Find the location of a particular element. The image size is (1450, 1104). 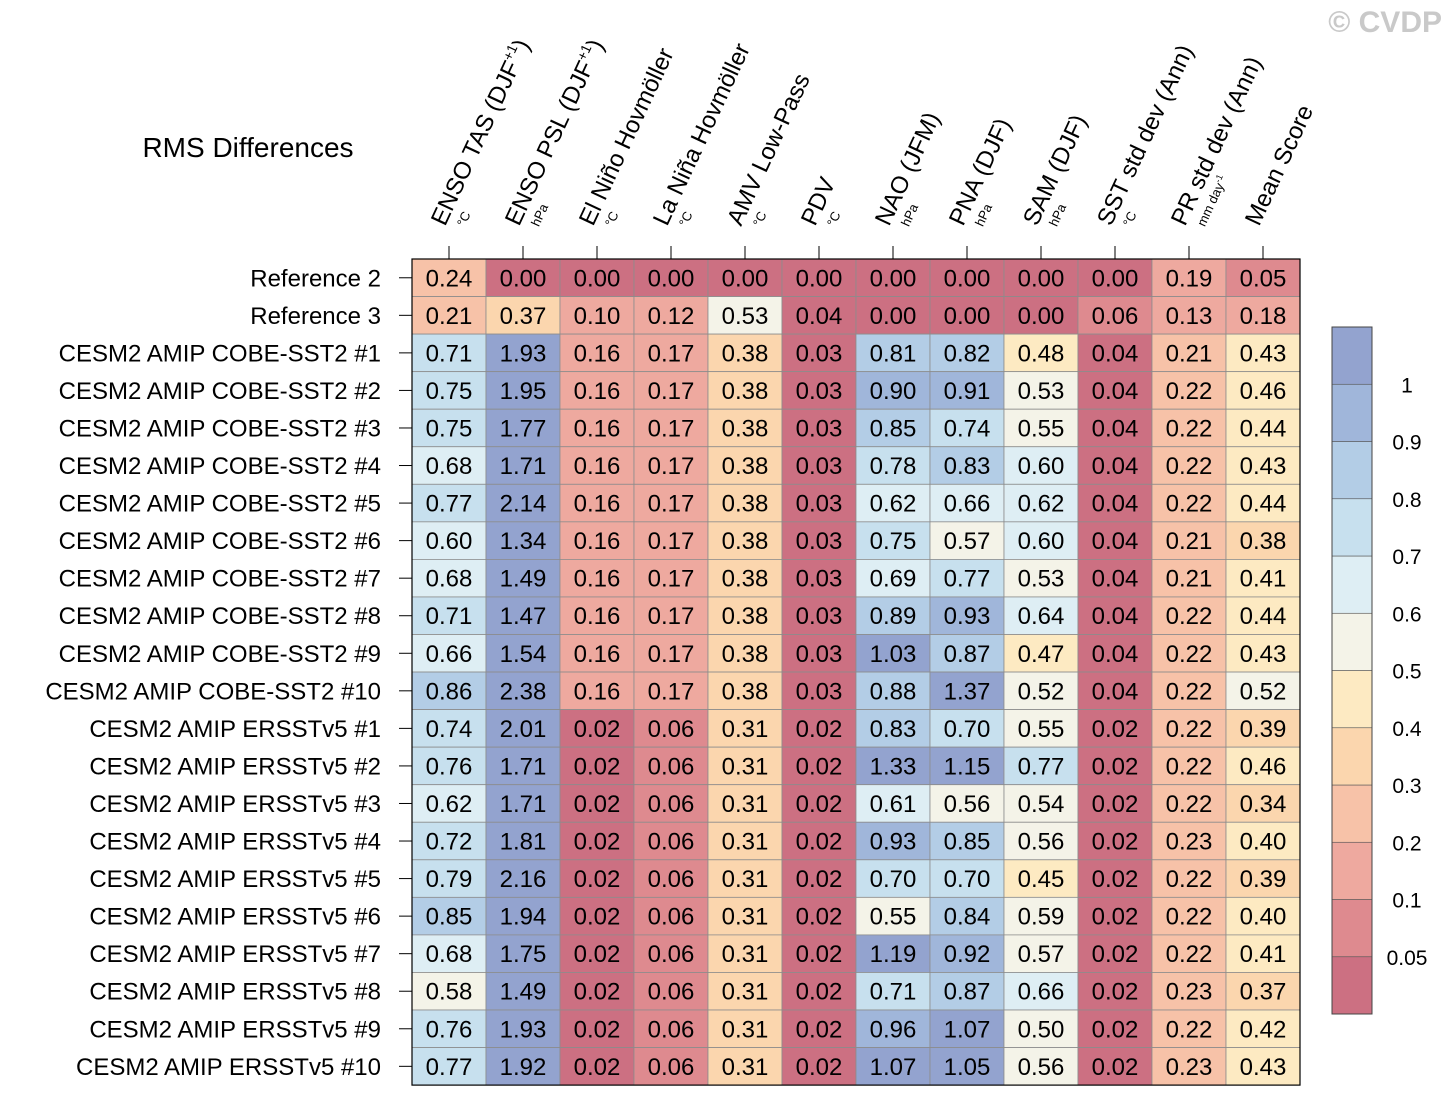

cell-value-label: 0.55 is located at coordinates (893, 917).